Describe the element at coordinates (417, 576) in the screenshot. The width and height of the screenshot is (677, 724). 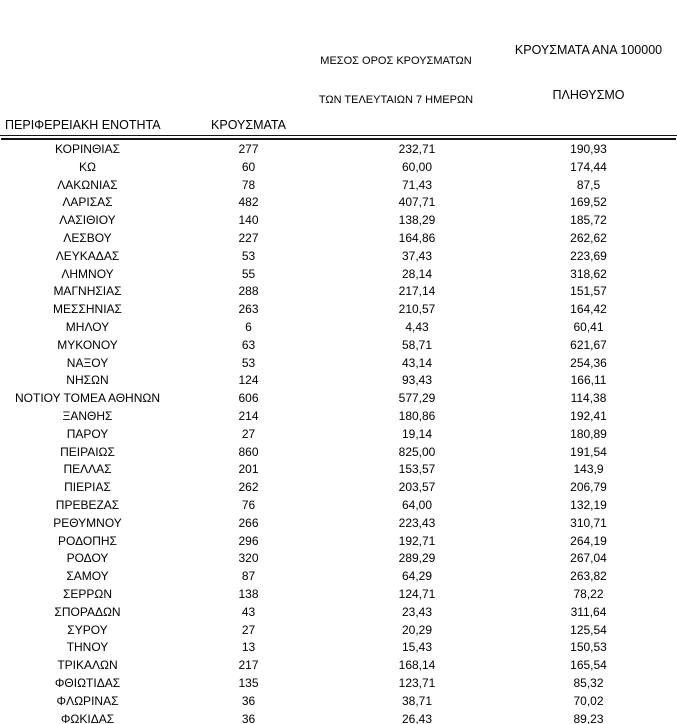
I see `avg-7day-value: 64,29` at that location.